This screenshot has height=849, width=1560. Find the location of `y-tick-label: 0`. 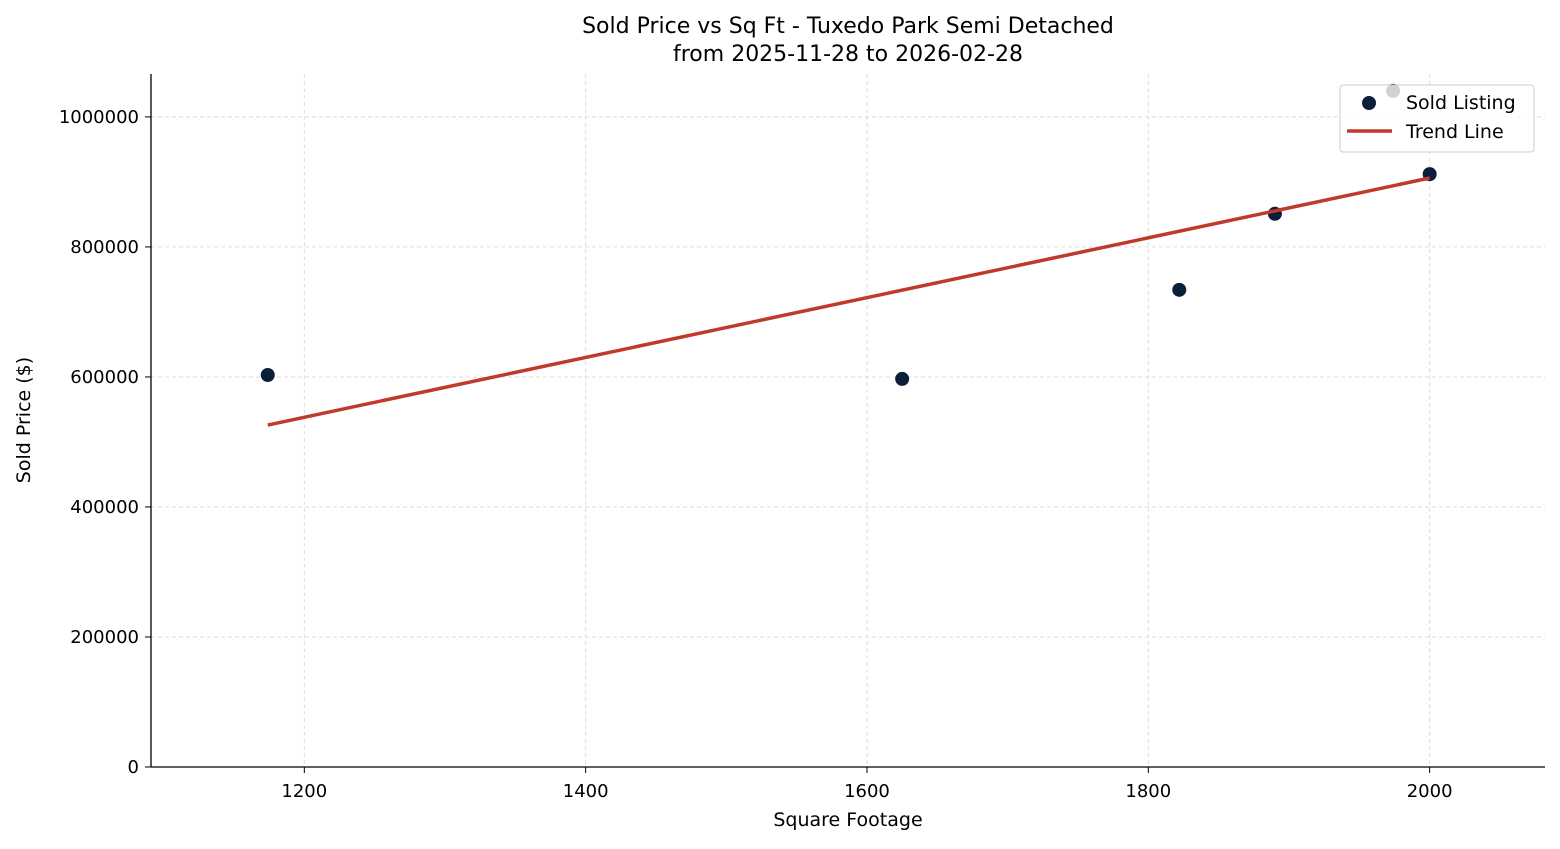

y-tick-label: 0 is located at coordinates (133, 767).